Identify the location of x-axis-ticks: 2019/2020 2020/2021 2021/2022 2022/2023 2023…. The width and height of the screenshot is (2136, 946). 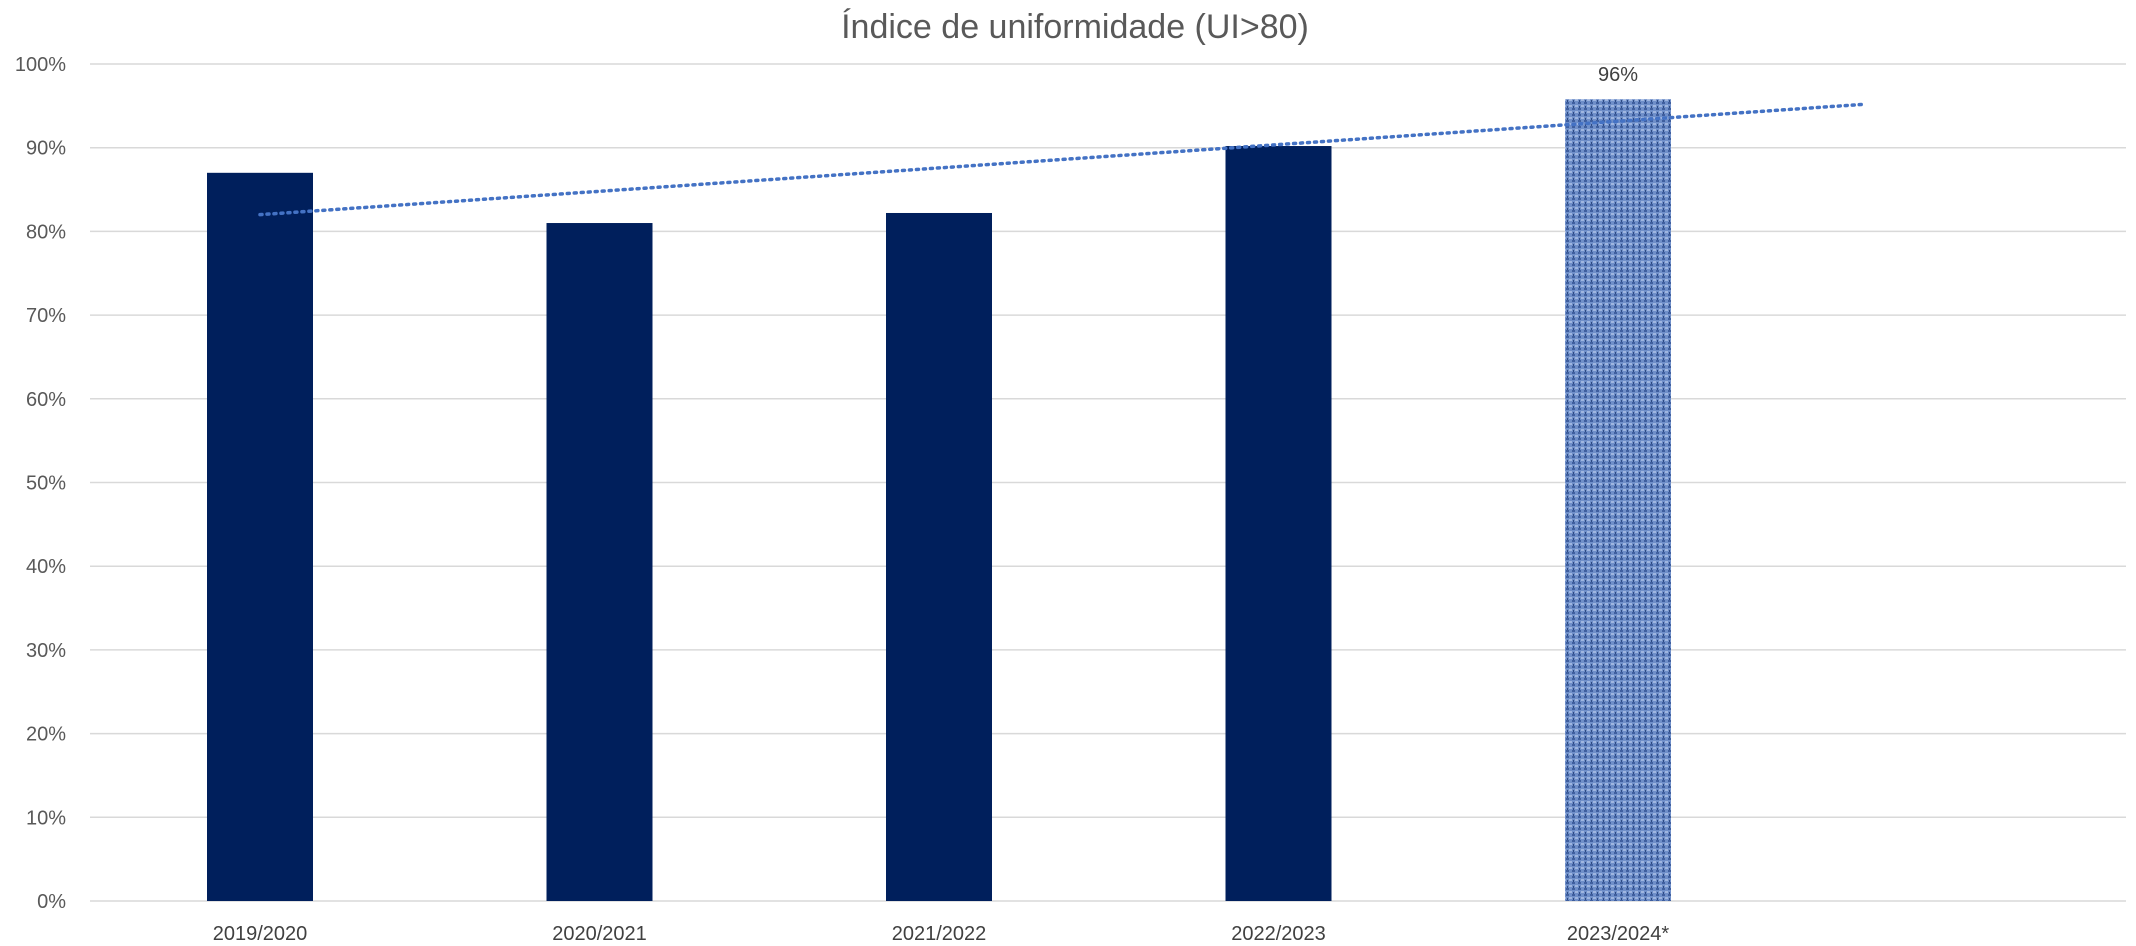
(941, 934).